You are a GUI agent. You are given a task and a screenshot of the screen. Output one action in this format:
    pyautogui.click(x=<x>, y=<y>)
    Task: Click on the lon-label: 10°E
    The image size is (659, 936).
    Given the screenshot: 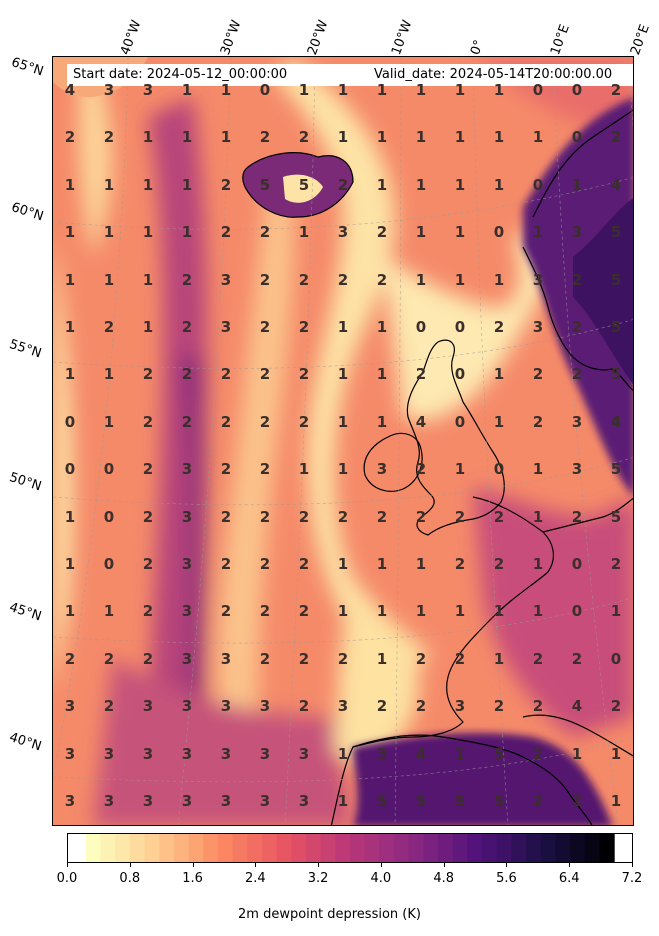 What is the action you would take?
    pyautogui.click(x=560, y=40)
    